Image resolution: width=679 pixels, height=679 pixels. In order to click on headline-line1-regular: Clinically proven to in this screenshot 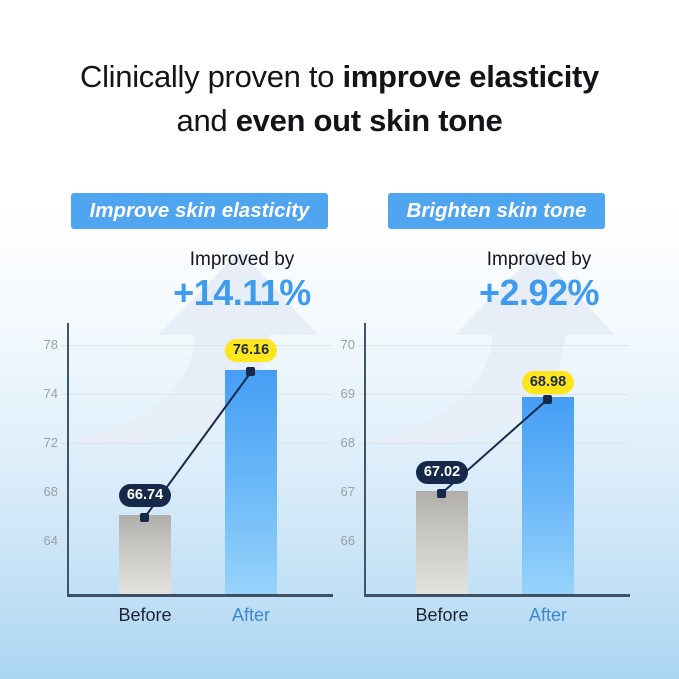, I will do `click(211, 76)`.